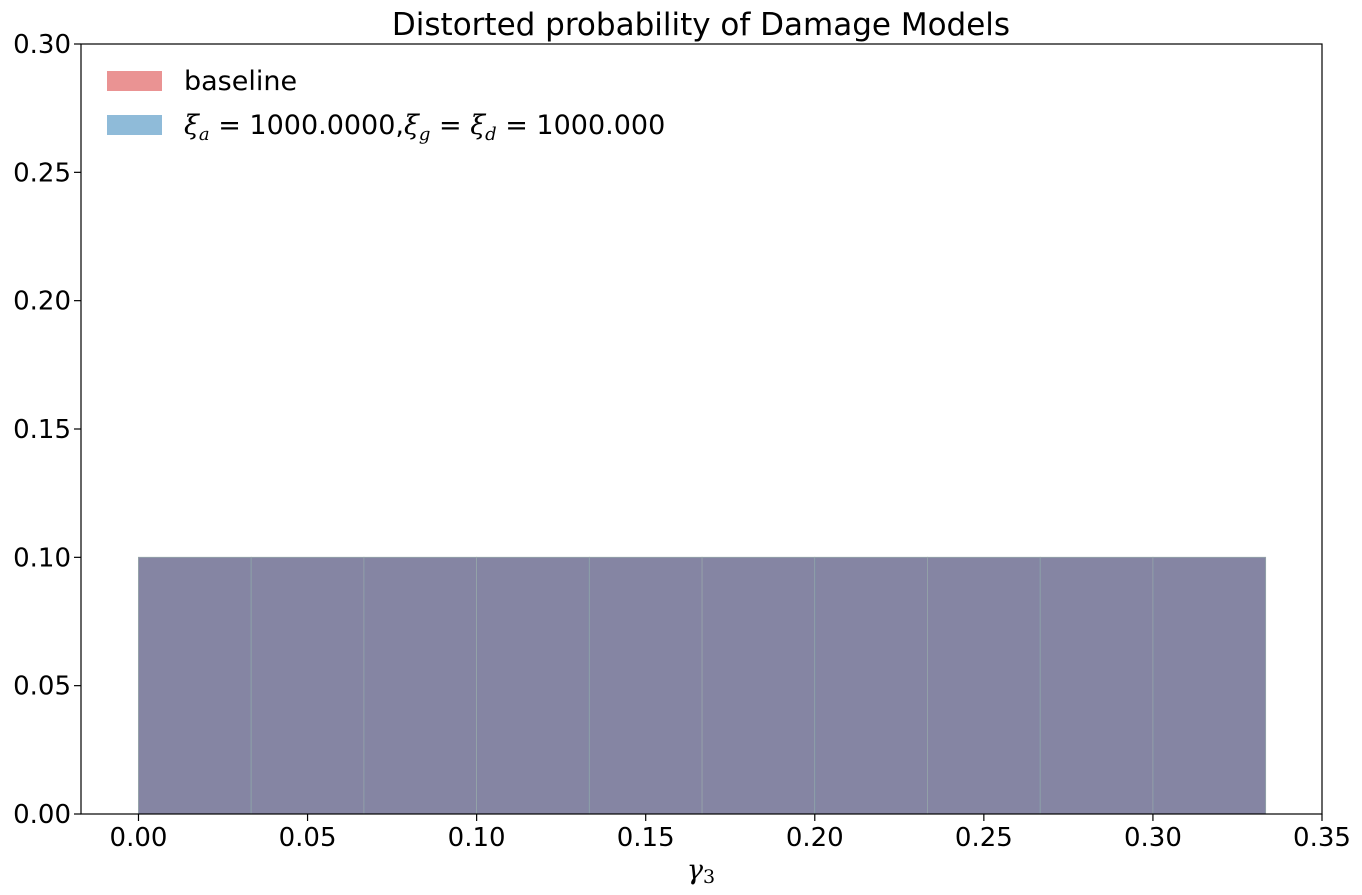  Describe the element at coordinates (308, 838) in the screenshot. I see `x-tick-label: 0.05` at that location.